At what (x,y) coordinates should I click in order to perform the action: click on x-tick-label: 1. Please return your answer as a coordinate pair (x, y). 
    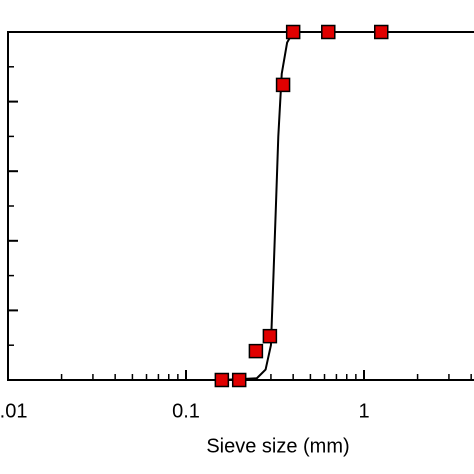
    Looking at the image, I should click on (363, 411).